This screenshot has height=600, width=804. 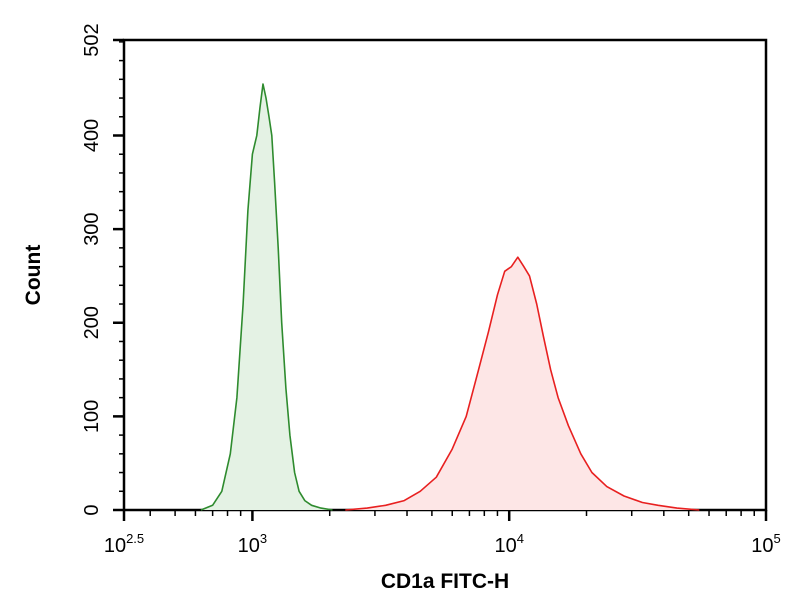 What do you see at coordinates (92, 322) in the screenshot?
I see `y-tick-label: 200` at bounding box center [92, 322].